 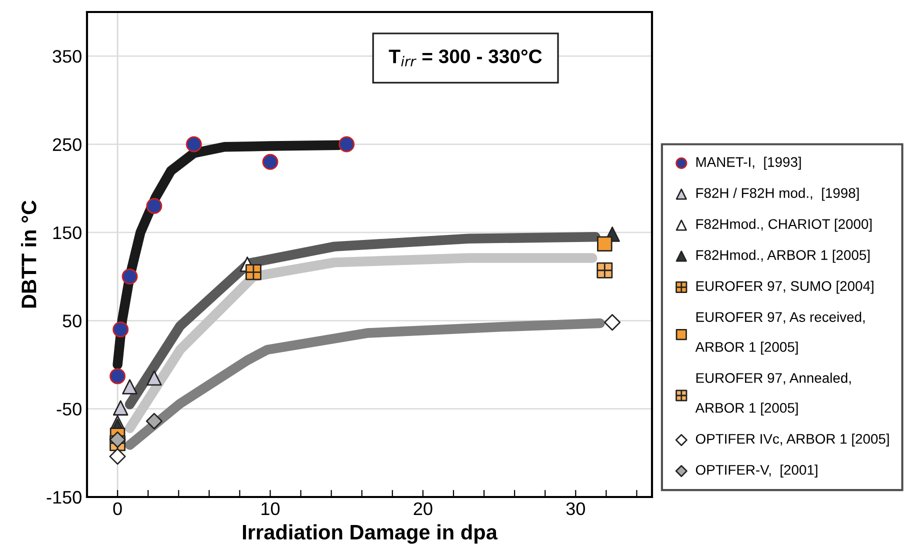 What do you see at coordinates (773, 394) in the screenshot?
I see `text: EUROFER 97, Annealed, ARBOR 1 [2005]` at bounding box center [773, 394].